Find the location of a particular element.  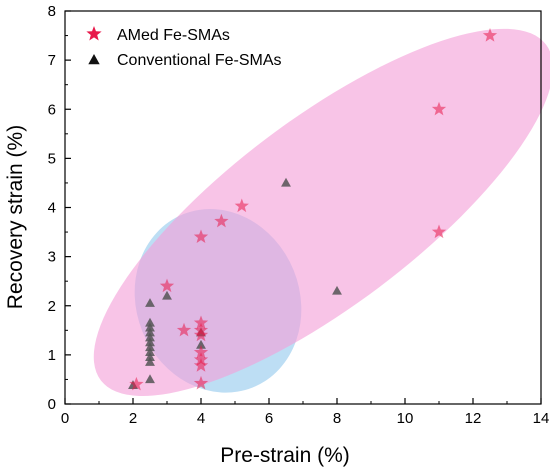

y-tick-label: 2 is located at coordinates (52, 306).